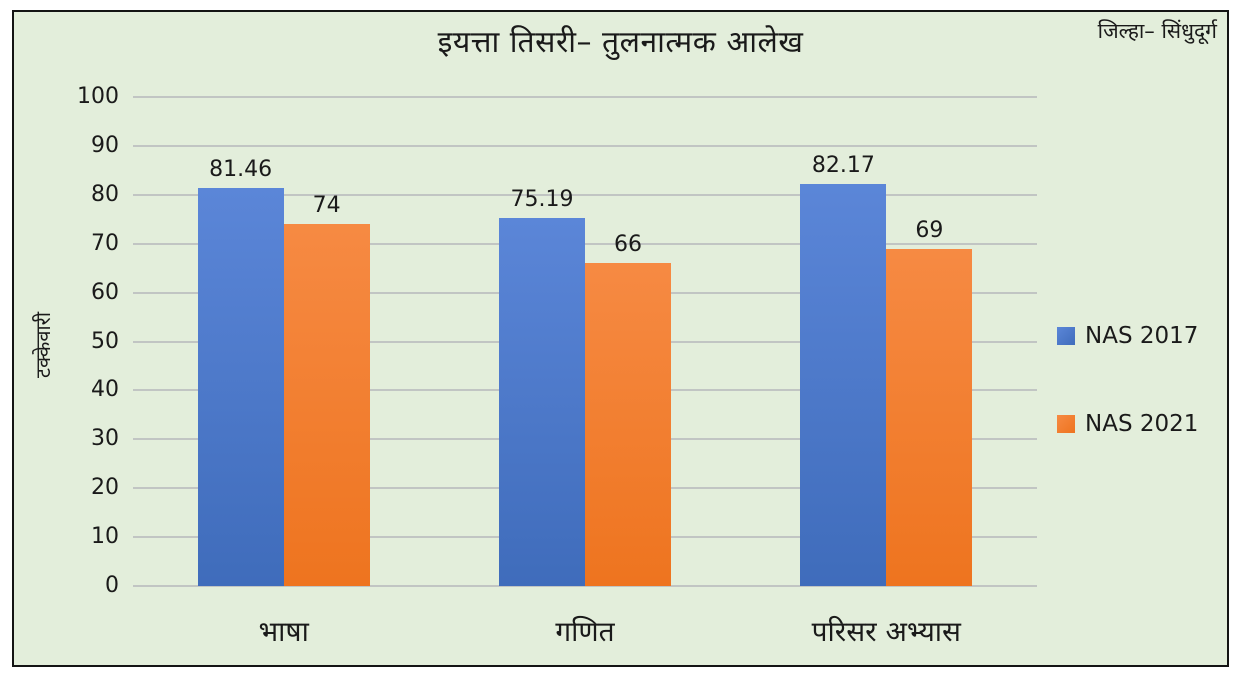  I want to click on legend: NAS 2017 NAS 2021, so click(1127, 380).